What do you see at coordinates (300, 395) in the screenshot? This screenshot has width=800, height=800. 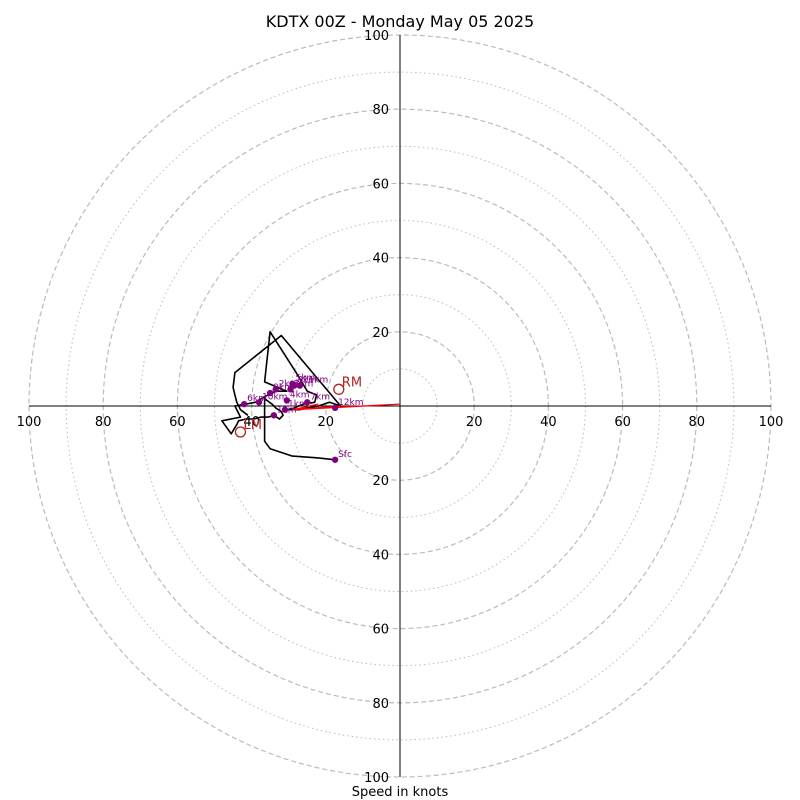 I see `height-marker-label: 4km` at bounding box center [300, 395].